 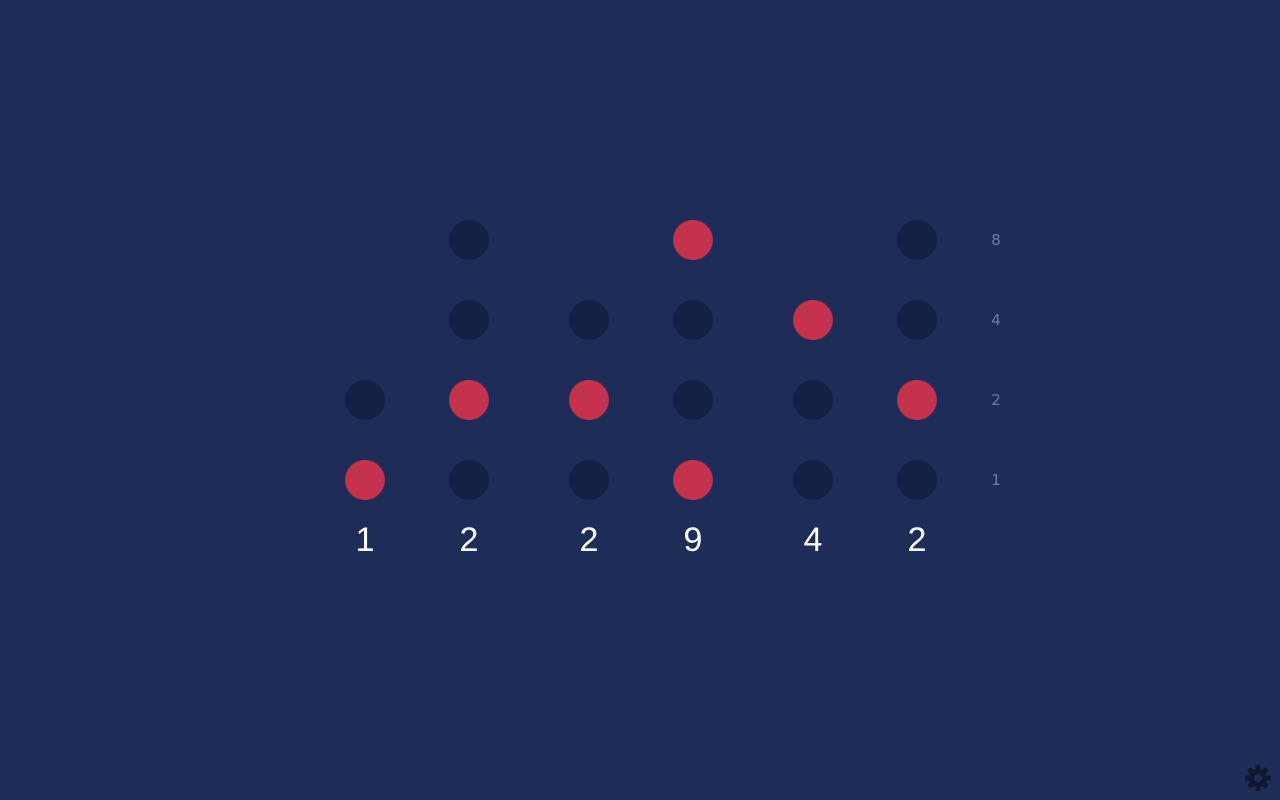 What do you see at coordinates (469, 480) in the screenshot?
I see `hour-ones-bit-1-off` at bounding box center [469, 480].